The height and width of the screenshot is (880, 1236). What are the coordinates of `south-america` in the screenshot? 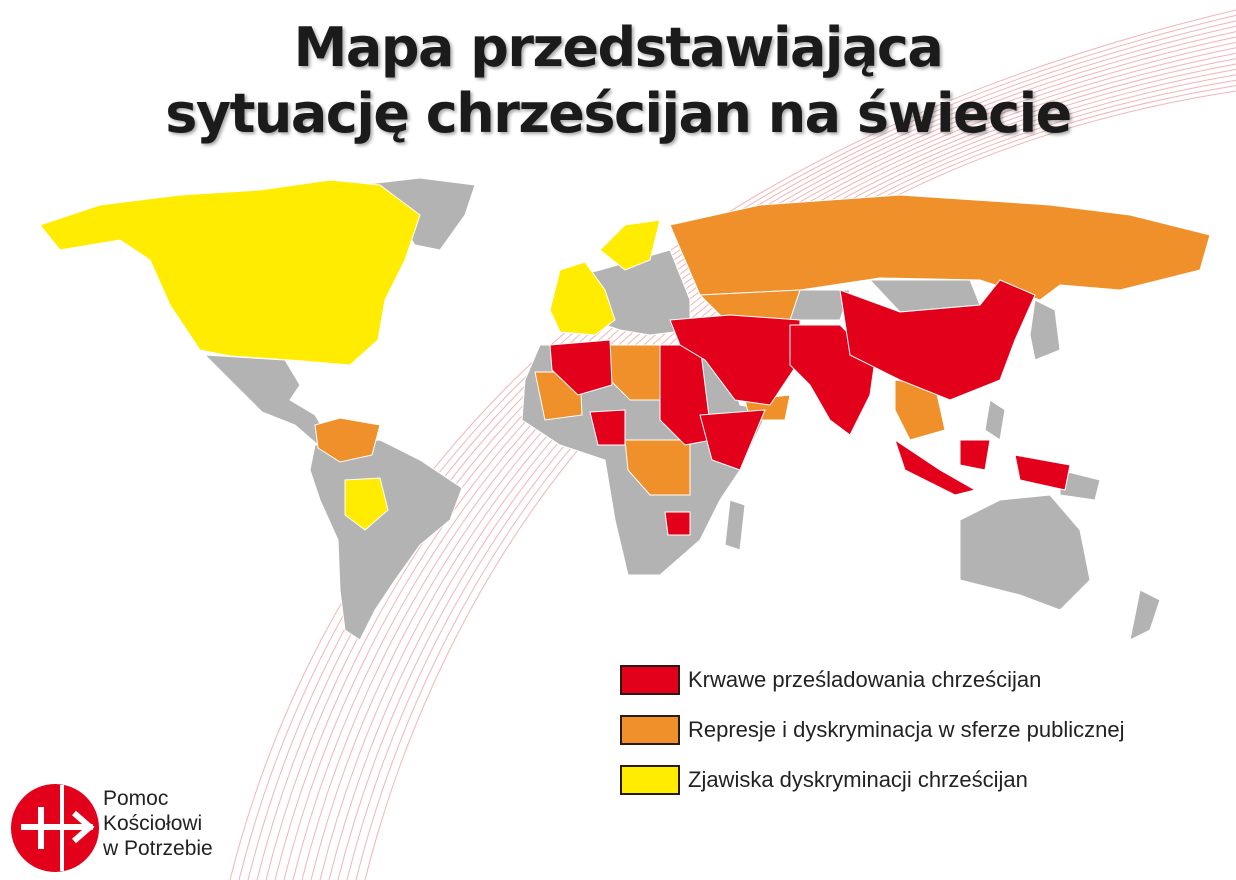 It's located at (386, 540).